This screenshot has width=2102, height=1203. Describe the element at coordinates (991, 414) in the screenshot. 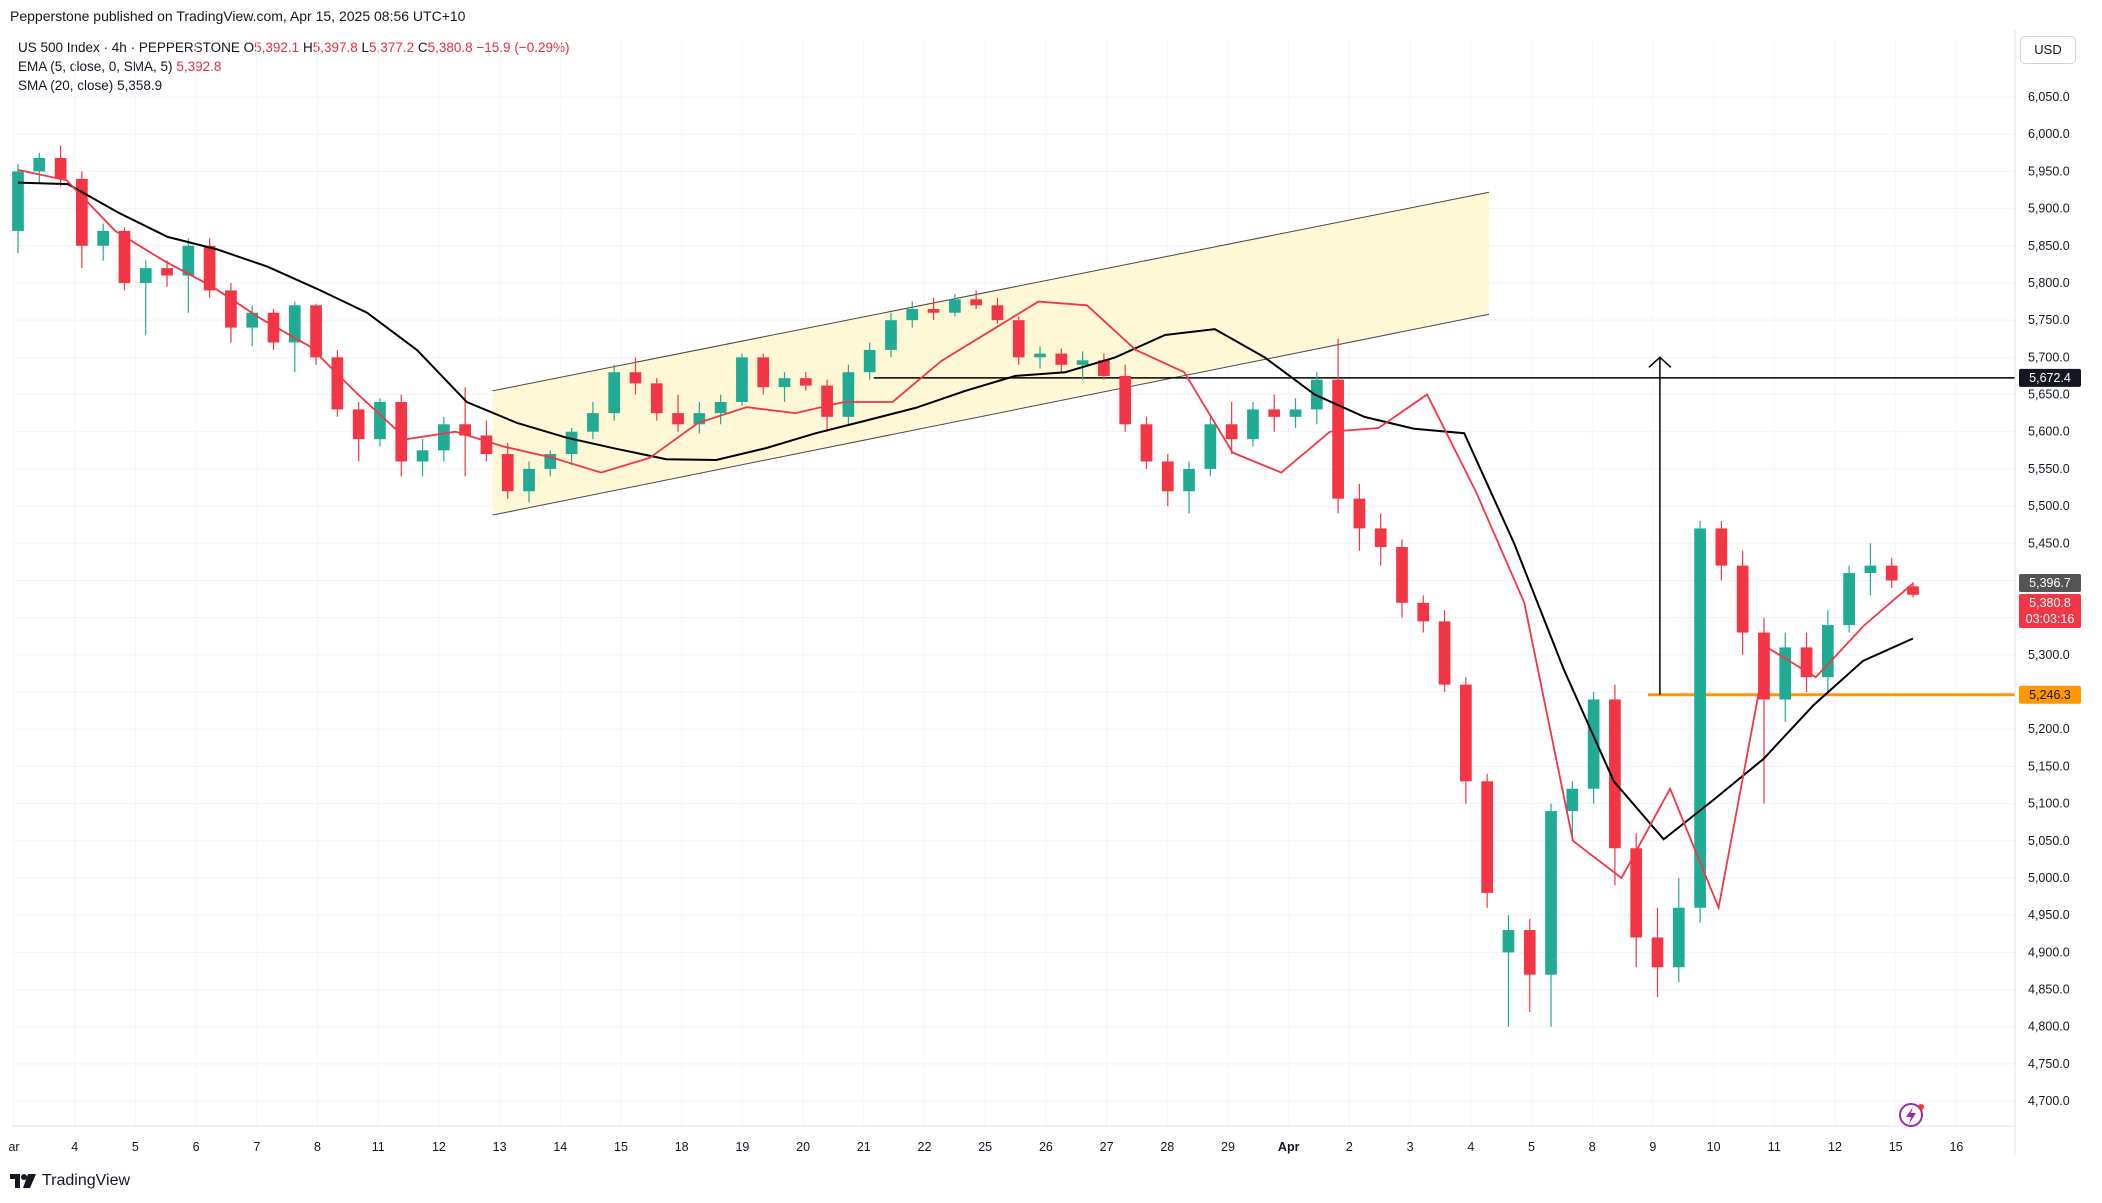

I see `channel-lower-line` at that location.